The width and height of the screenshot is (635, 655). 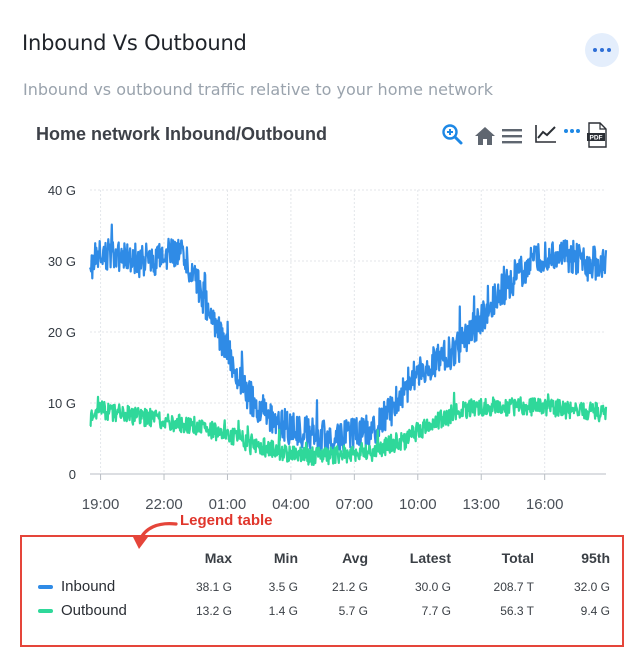 I want to click on legend-cell: 3.5 G, so click(x=283, y=587).